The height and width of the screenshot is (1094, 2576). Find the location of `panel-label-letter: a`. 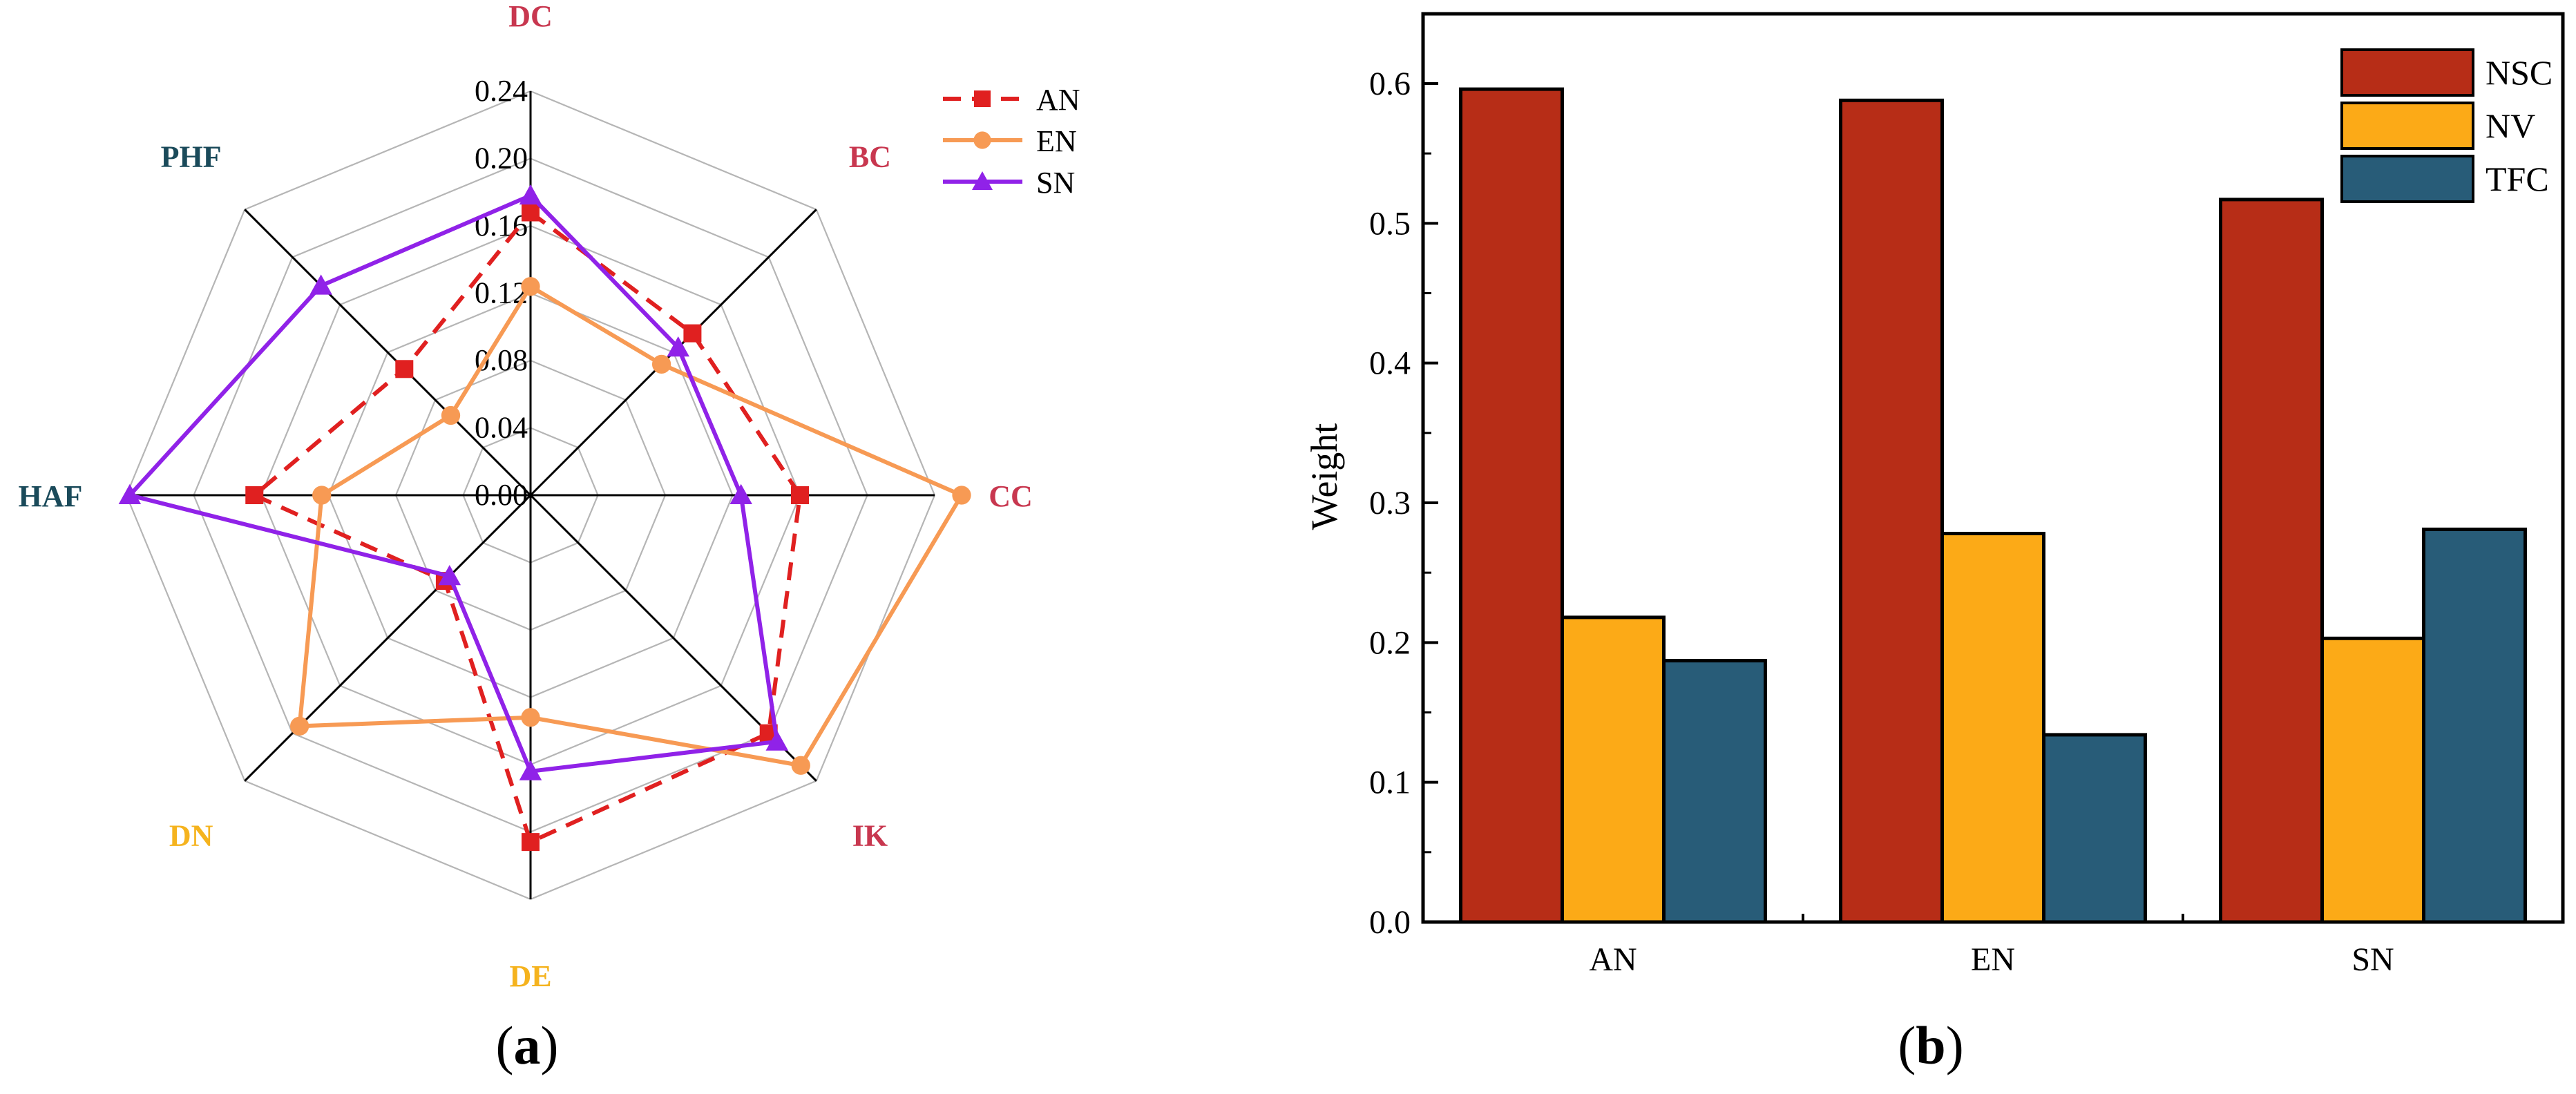

panel-label-letter: a is located at coordinates (527, 1045).